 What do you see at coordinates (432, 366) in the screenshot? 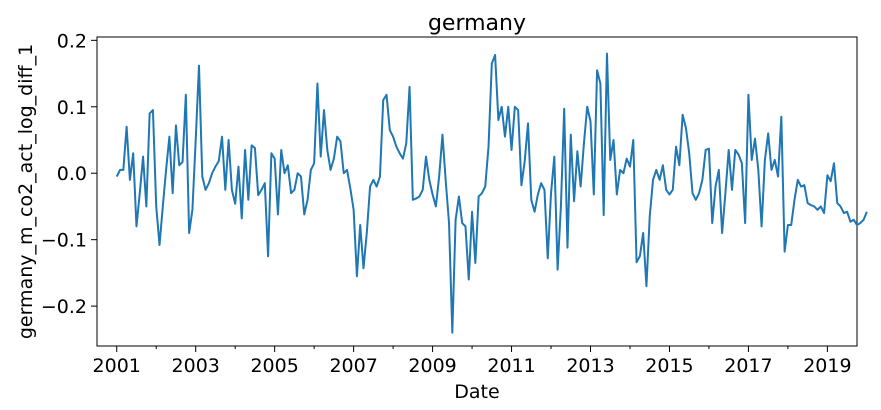
I see `x-tick-label: 2009` at bounding box center [432, 366].